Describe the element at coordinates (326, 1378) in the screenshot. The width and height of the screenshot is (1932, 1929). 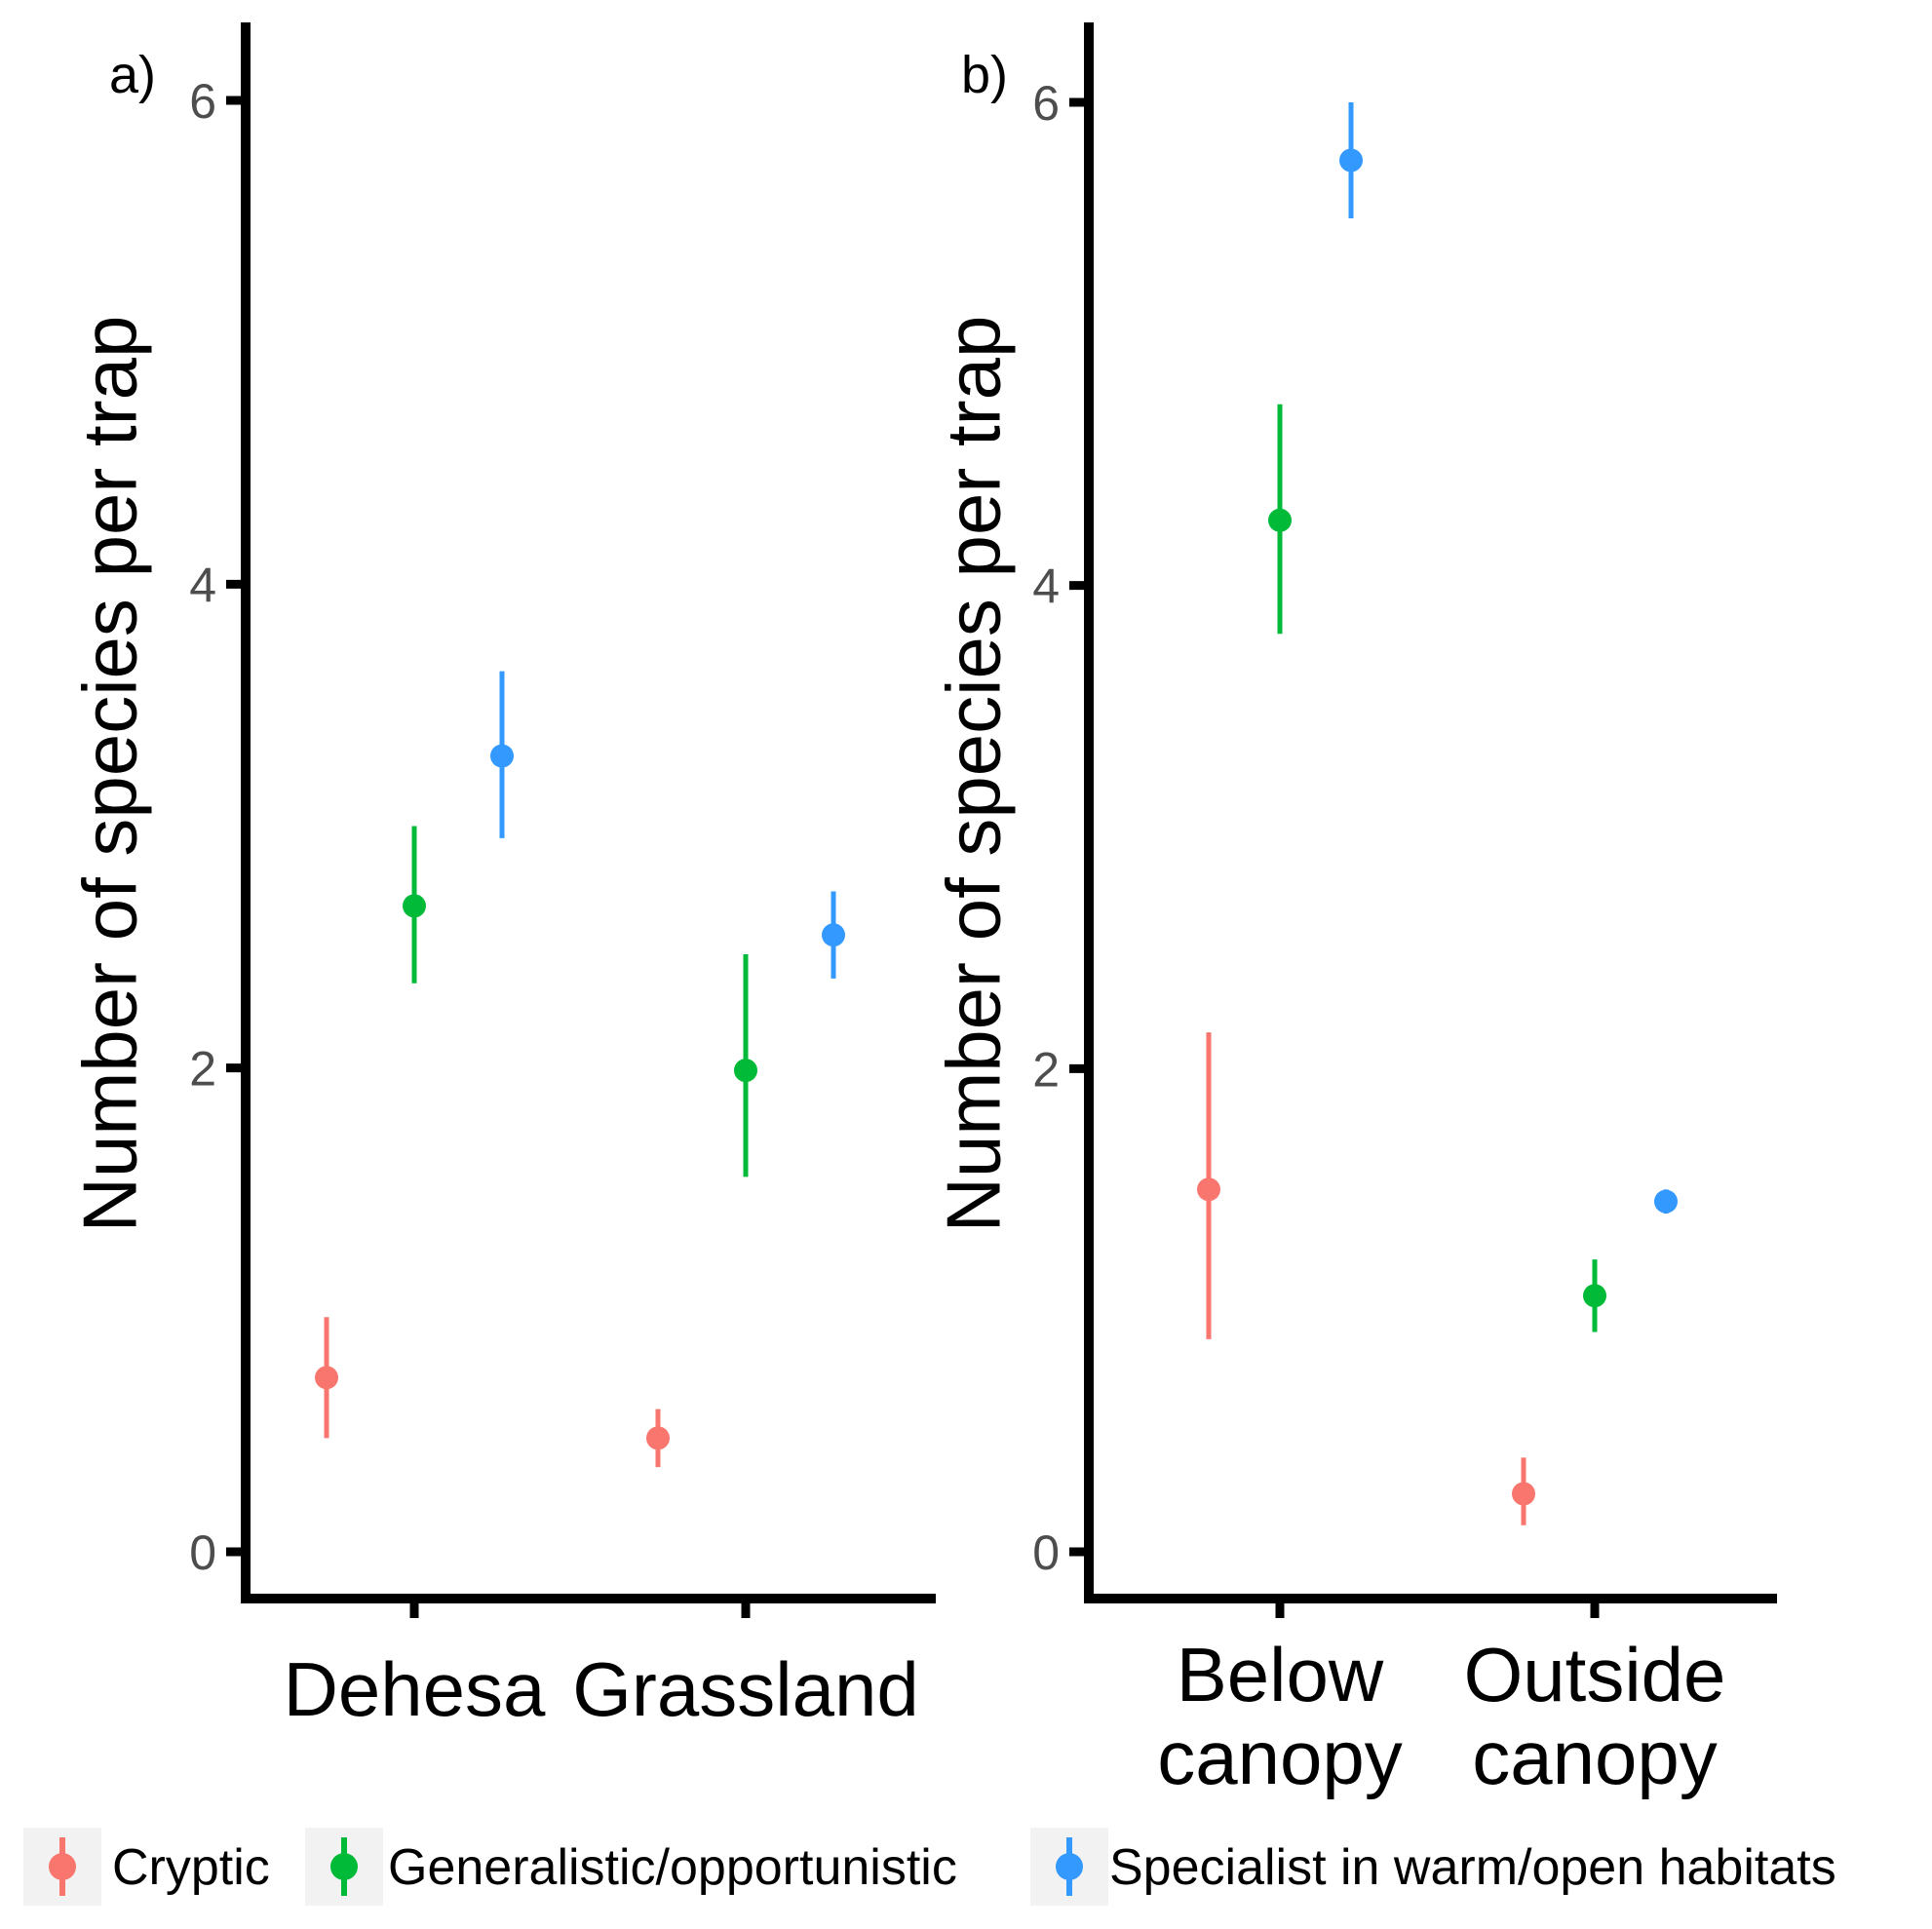
I see `point-cryptic-dehesa` at that location.